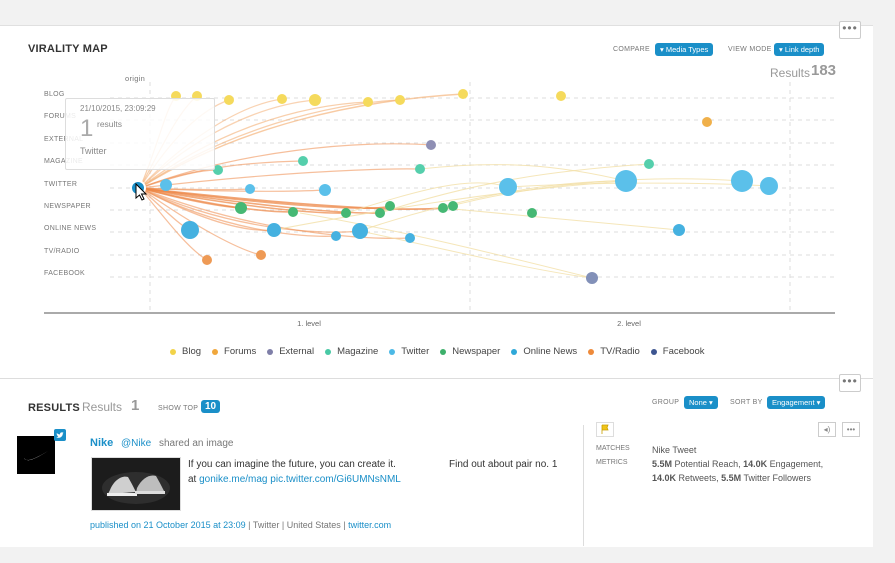  I want to click on legend-item-facebook: Facebook, so click(677, 351).